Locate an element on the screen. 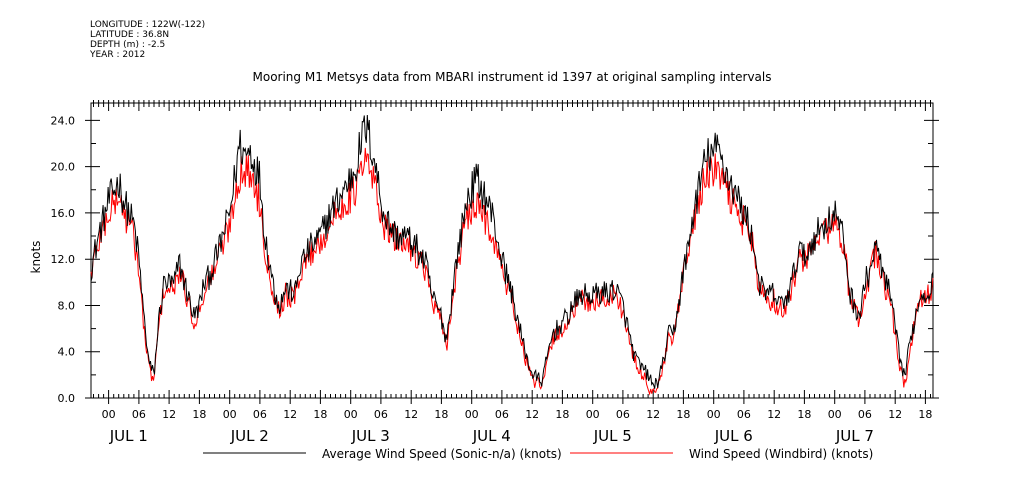 The width and height of the screenshot is (1009, 504). y-tick-label: 4.0 is located at coordinates (67, 352).